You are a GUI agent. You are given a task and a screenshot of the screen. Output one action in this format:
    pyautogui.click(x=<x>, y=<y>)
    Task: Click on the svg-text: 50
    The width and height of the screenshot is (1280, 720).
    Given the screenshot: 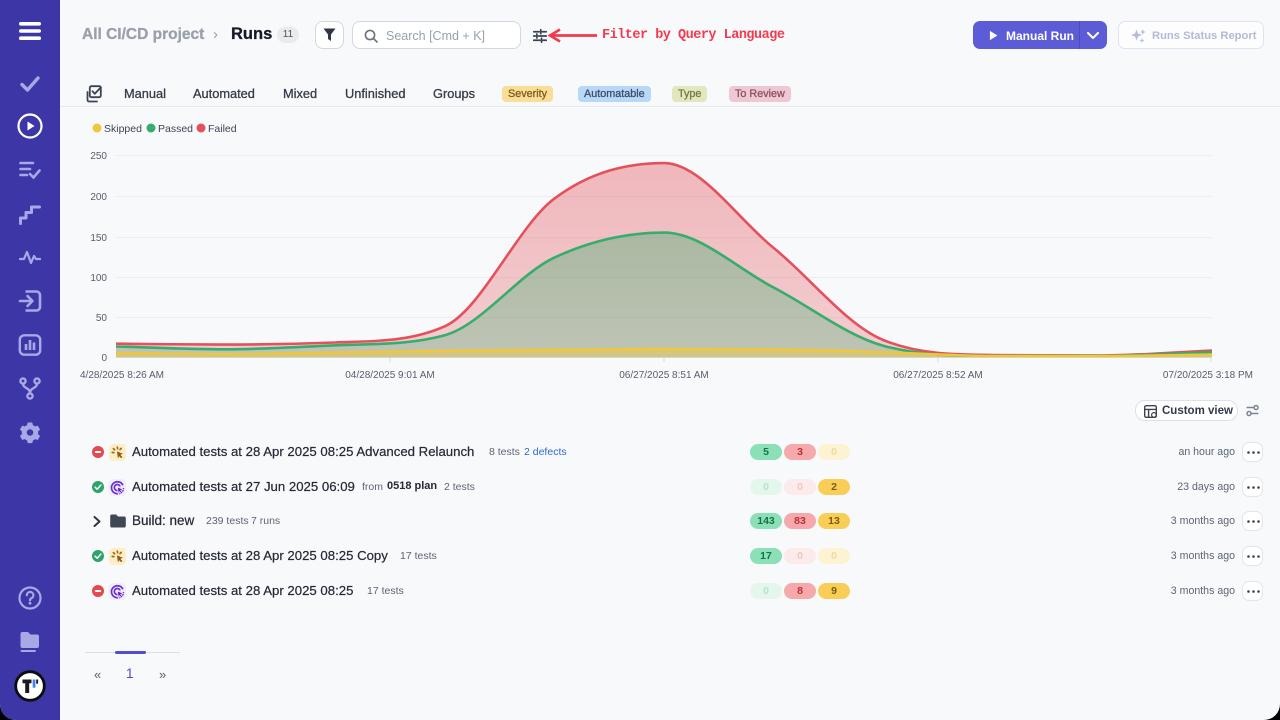 What is the action you would take?
    pyautogui.click(x=102, y=318)
    